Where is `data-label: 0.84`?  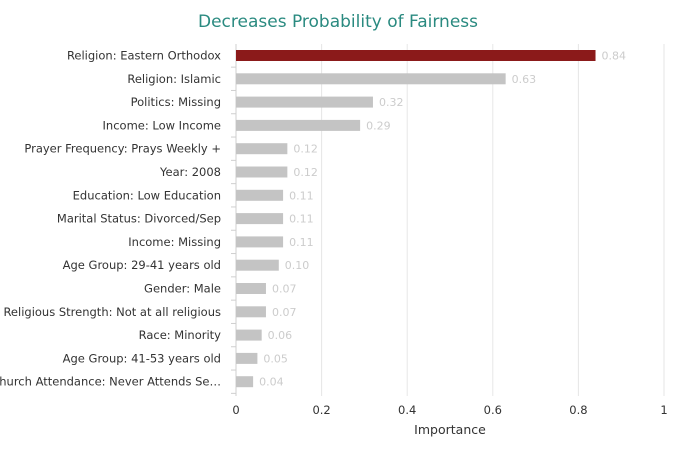
data-label: 0.84 is located at coordinates (614, 56).